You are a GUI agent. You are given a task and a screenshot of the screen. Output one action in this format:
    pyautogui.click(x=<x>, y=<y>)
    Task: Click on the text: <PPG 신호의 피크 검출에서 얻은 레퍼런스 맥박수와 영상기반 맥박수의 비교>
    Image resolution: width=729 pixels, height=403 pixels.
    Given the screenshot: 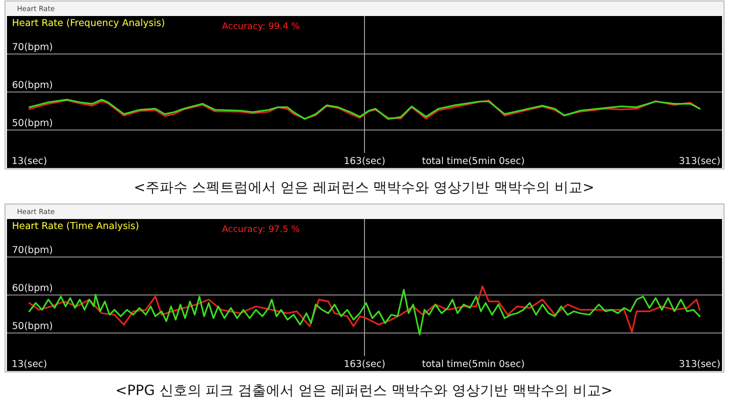 What is the action you would take?
    pyautogui.click(x=364, y=391)
    